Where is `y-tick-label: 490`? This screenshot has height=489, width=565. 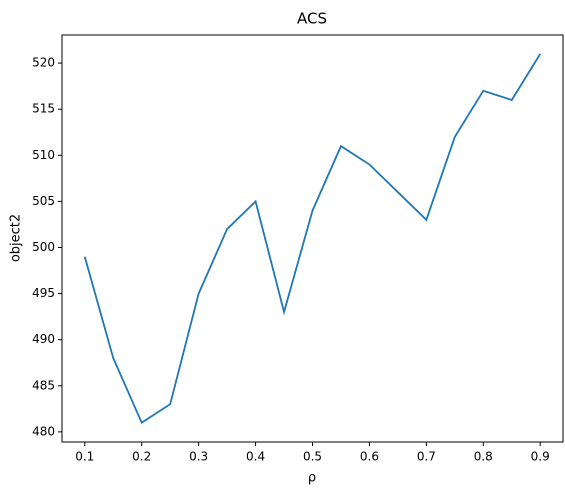 y-tick-label: 490 is located at coordinates (43, 339).